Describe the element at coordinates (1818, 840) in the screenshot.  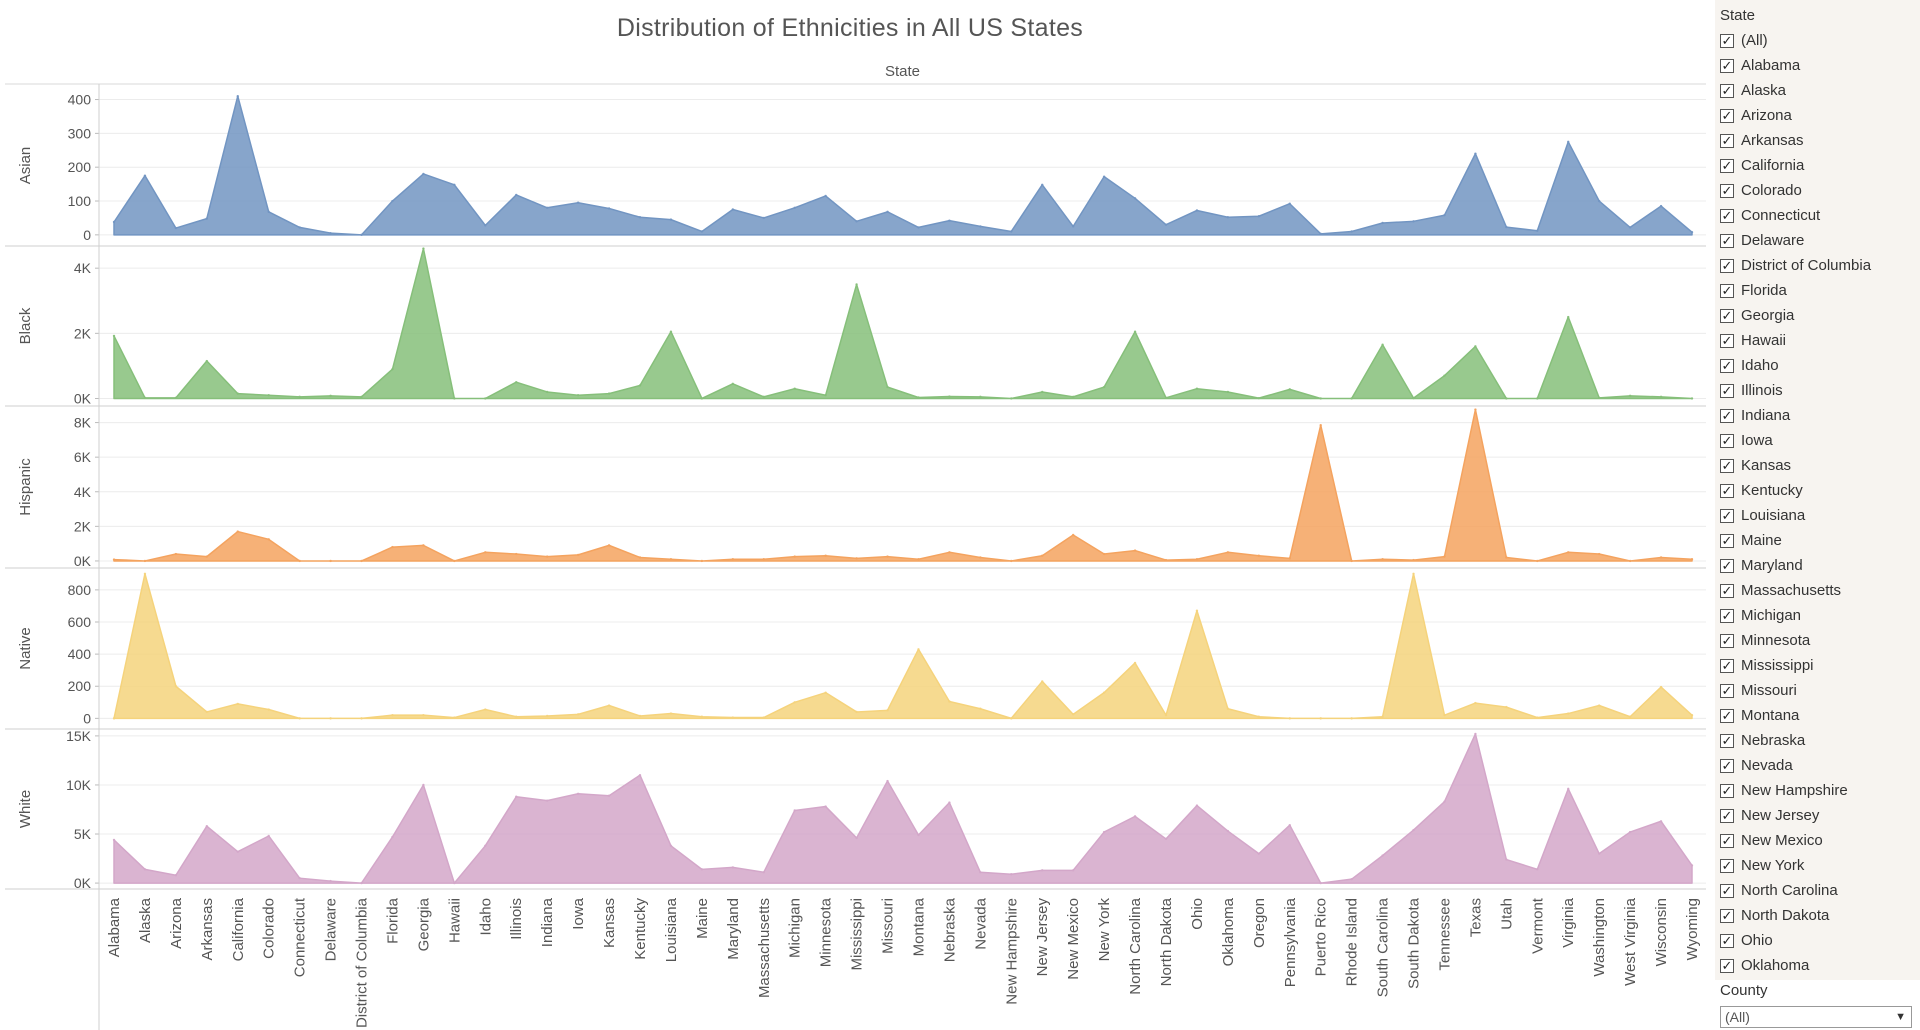
I see `state-filter-item: ✓ New Mexico` at that location.